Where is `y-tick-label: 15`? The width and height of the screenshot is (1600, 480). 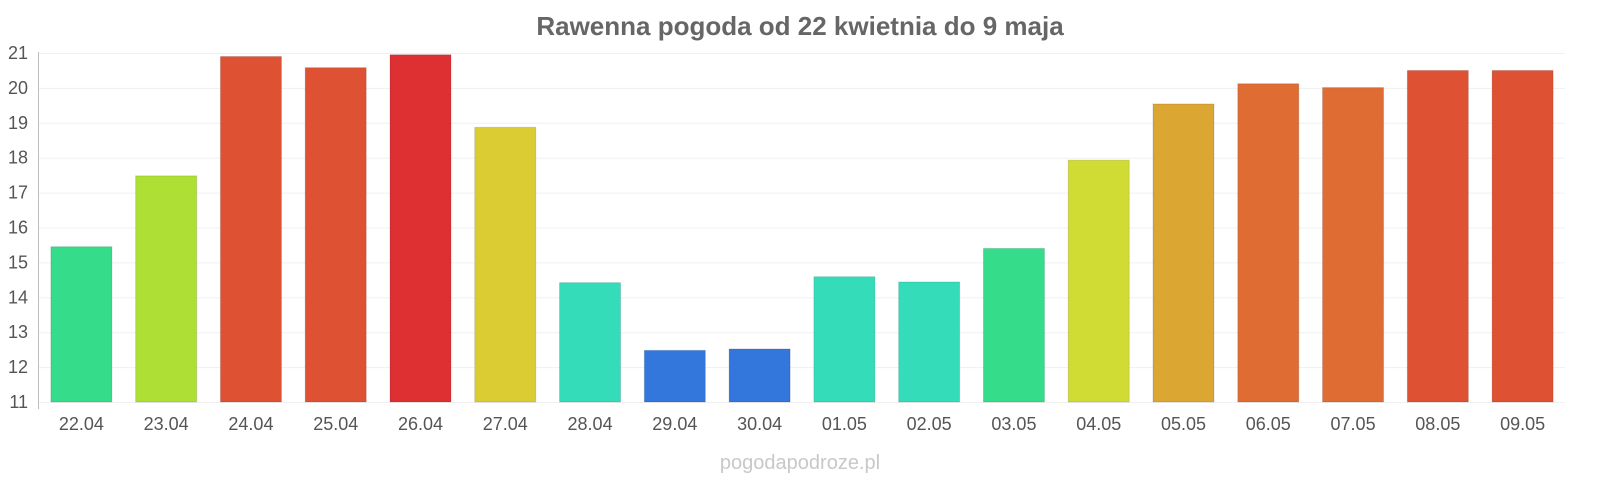 y-tick-label: 15 is located at coordinates (18, 262).